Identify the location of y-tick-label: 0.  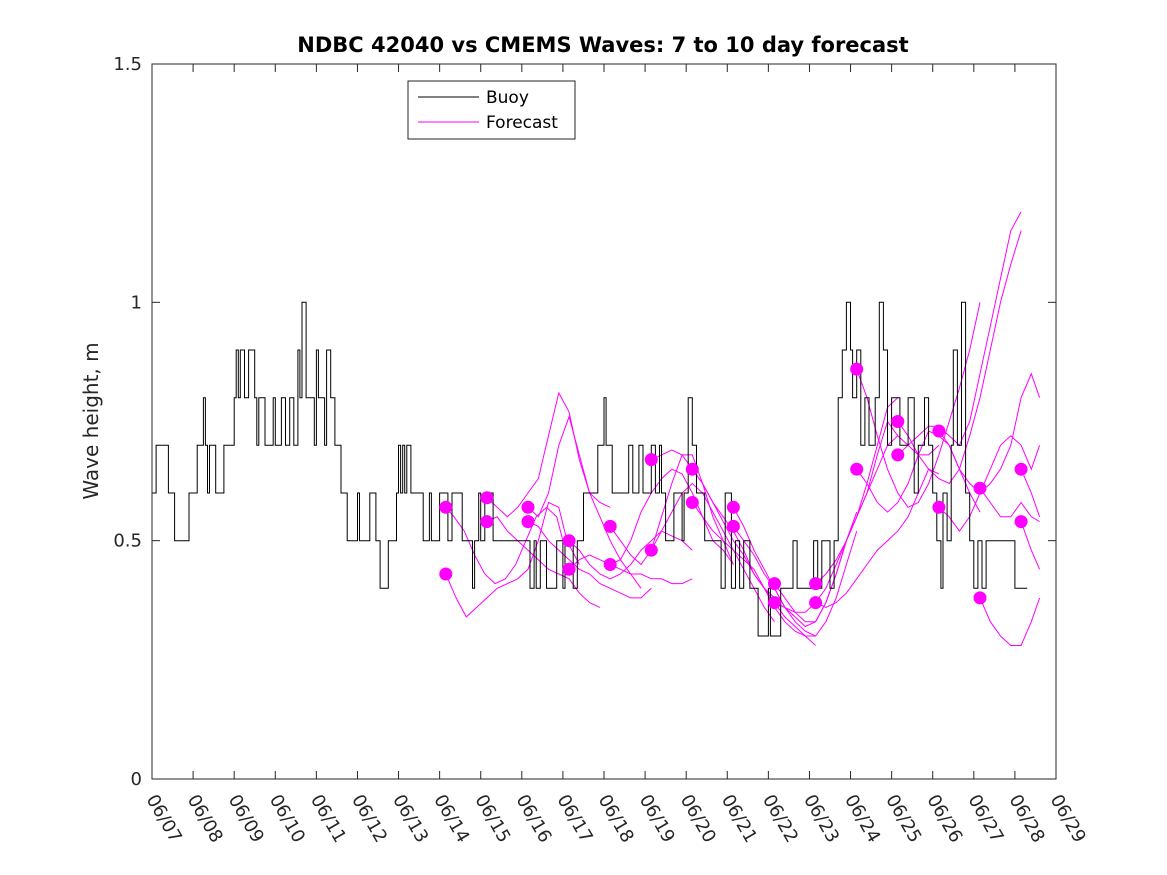
(136, 779).